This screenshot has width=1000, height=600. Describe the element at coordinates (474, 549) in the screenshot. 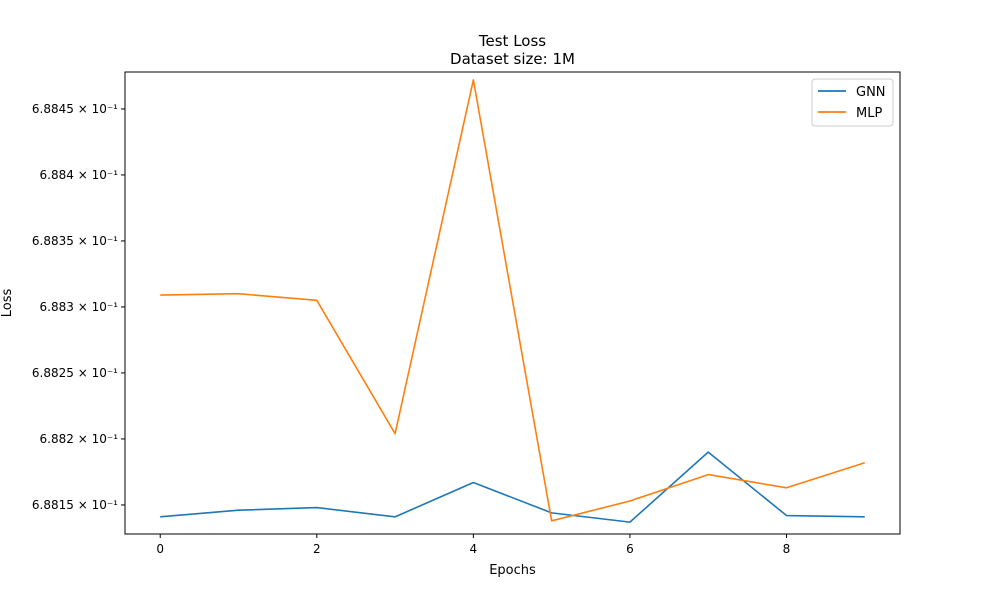

I see `x-tick-label: 4` at that location.